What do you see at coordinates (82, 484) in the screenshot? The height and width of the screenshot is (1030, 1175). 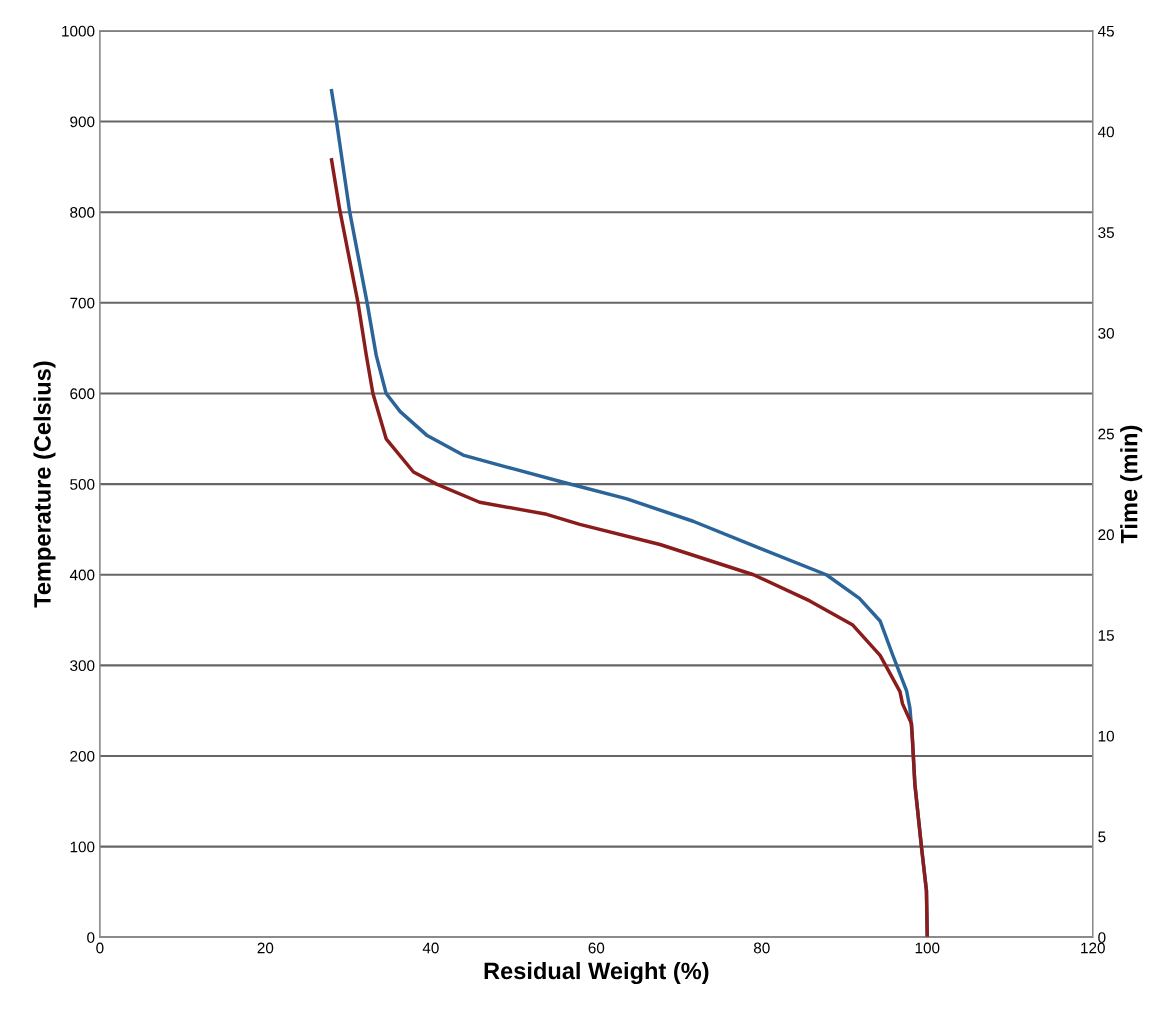 I see `y-tick-label: 500` at bounding box center [82, 484].